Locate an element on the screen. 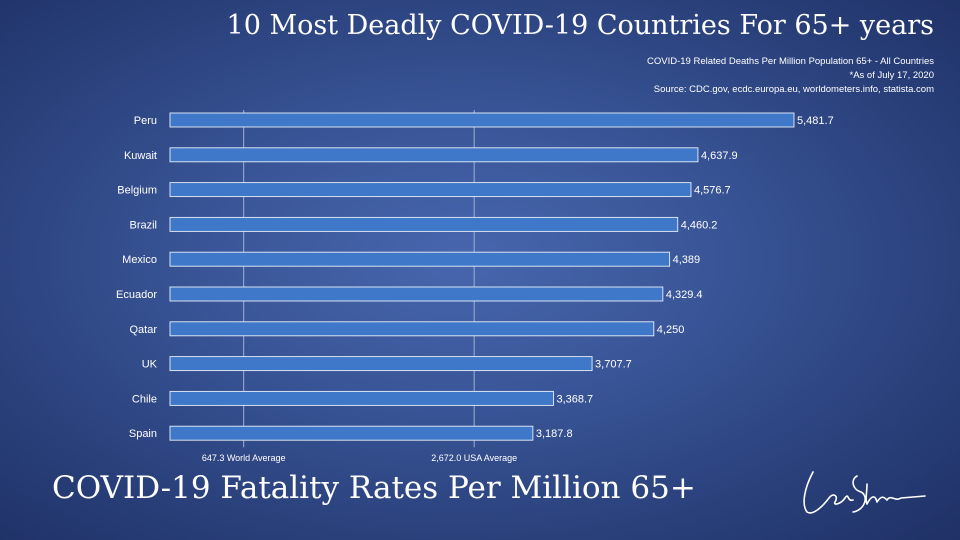 The image size is (960, 540). category-label: Spain is located at coordinates (143, 434).